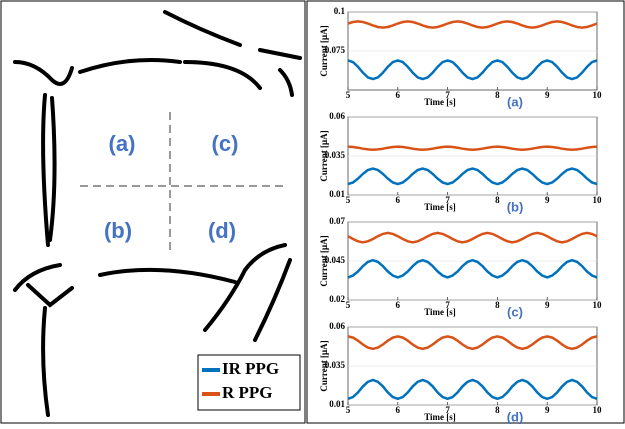 This screenshot has height=429, width=625. I want to click on region-label: (b), so click(118, 230).